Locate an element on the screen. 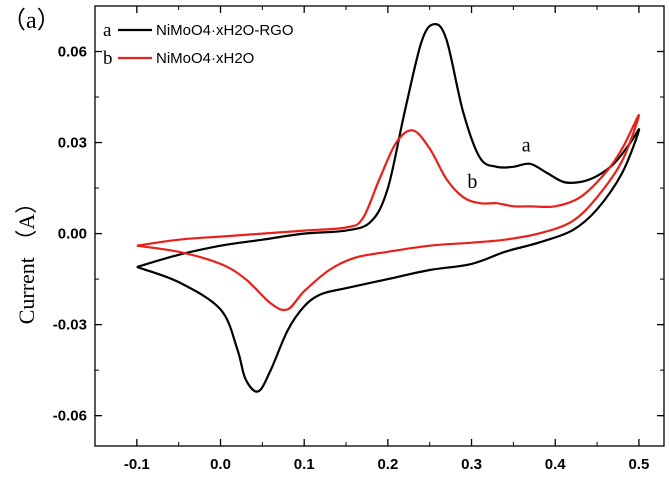  legend-key-a: a is located at coordinates (107, 30).